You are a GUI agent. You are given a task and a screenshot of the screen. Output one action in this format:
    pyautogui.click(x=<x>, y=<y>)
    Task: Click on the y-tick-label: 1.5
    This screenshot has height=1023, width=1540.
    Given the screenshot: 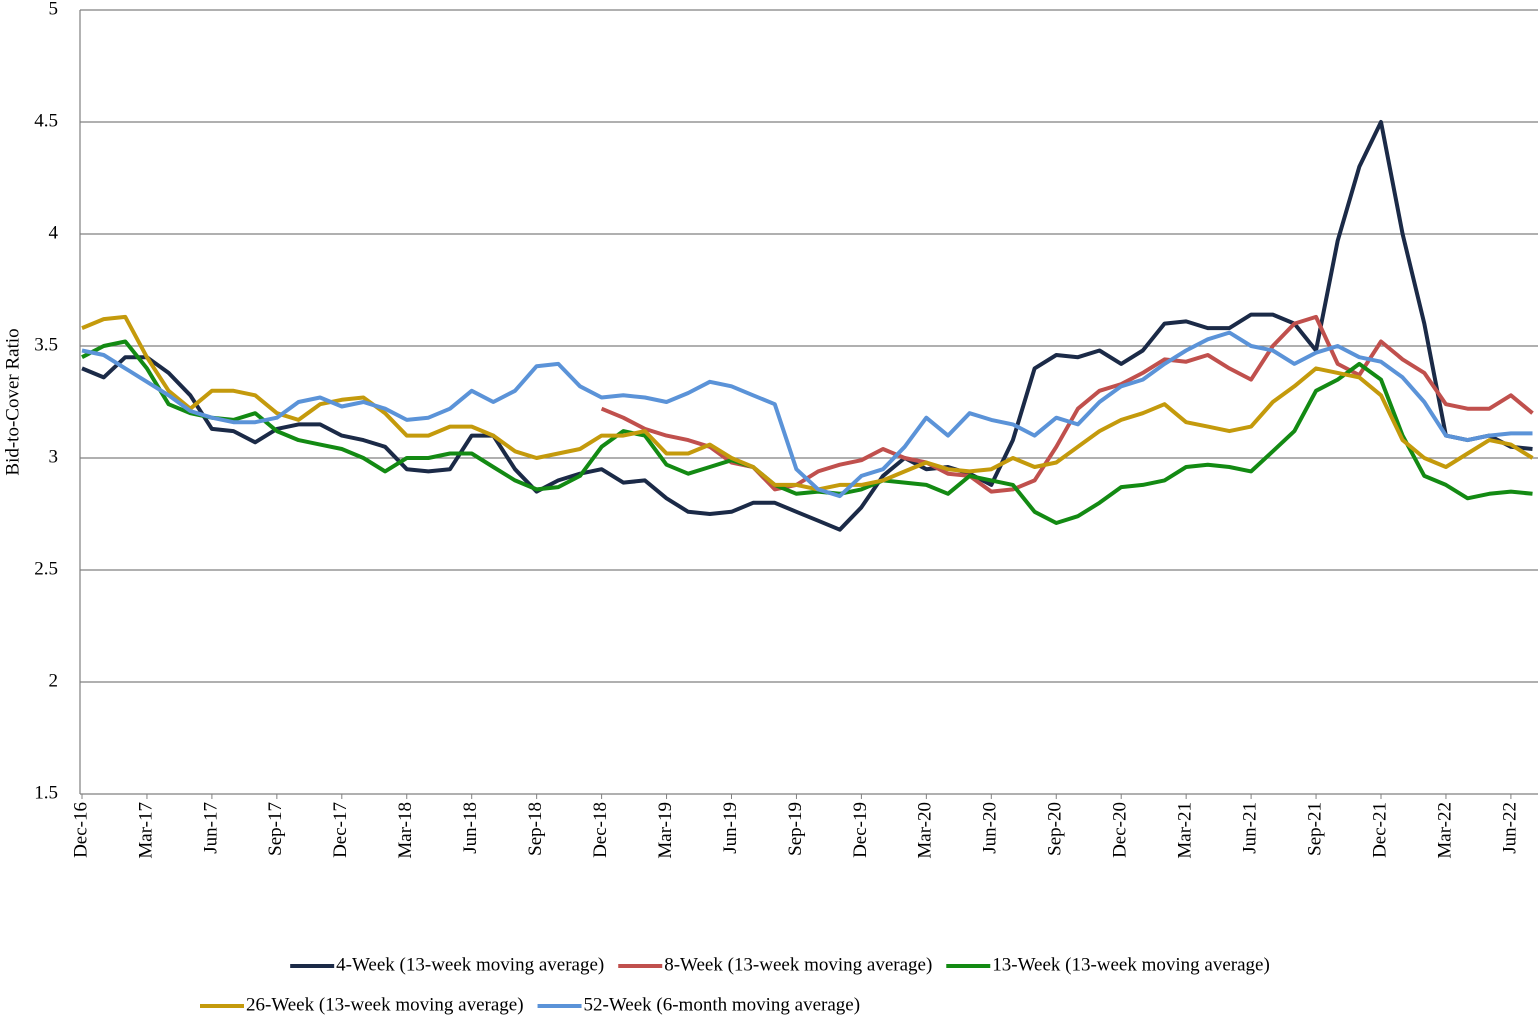 What is the action you would take?
    pyautogui.click(x=46, y=792)
    